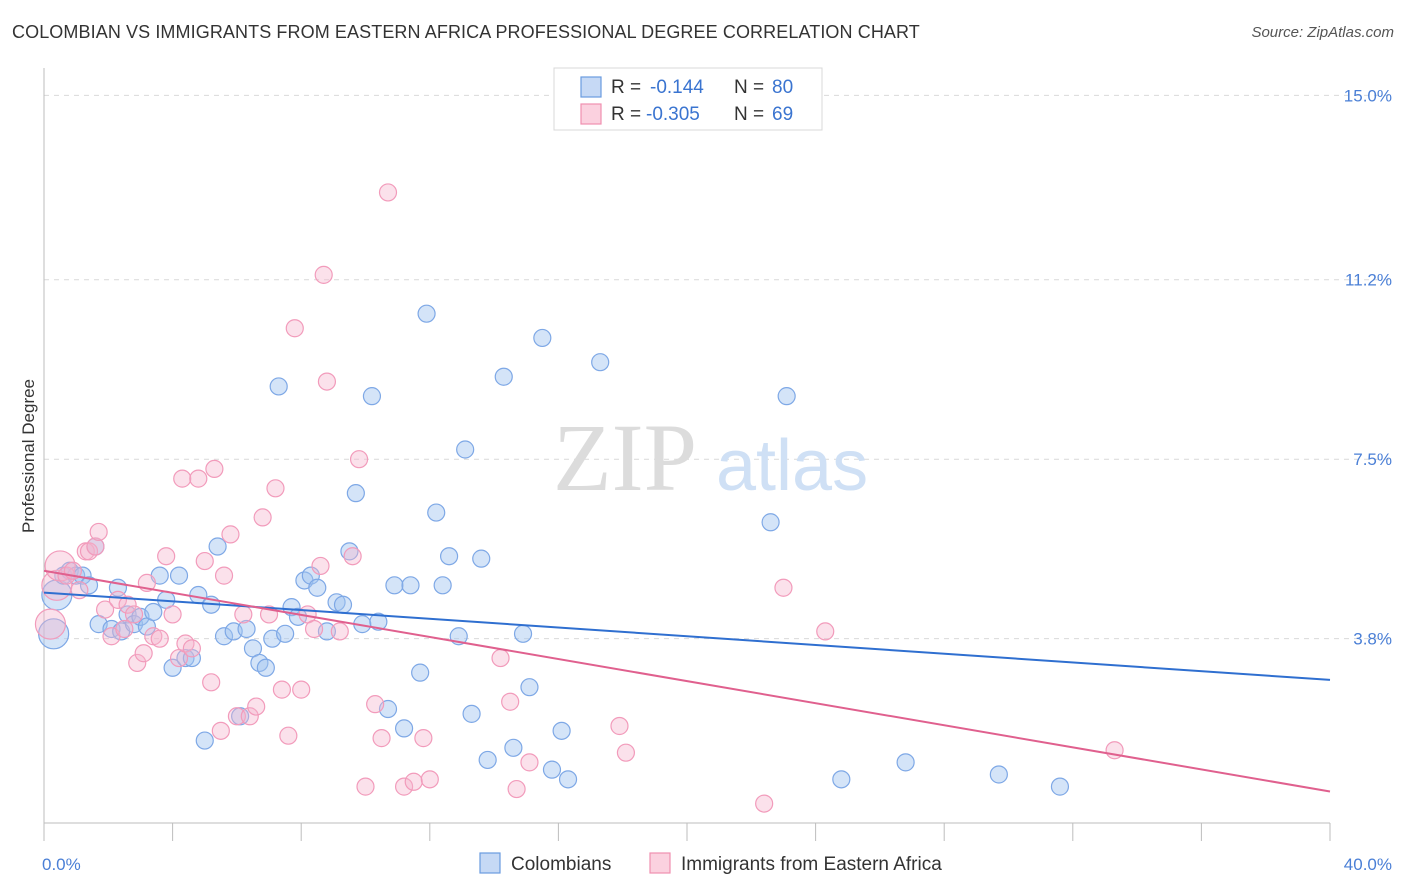 The width and height of the screenshot is (1406, 892). What do you see at coordinates (782, 87) in the screenshot?
I see `legend-n-value-1: 80` at bounding box center [782, 87].